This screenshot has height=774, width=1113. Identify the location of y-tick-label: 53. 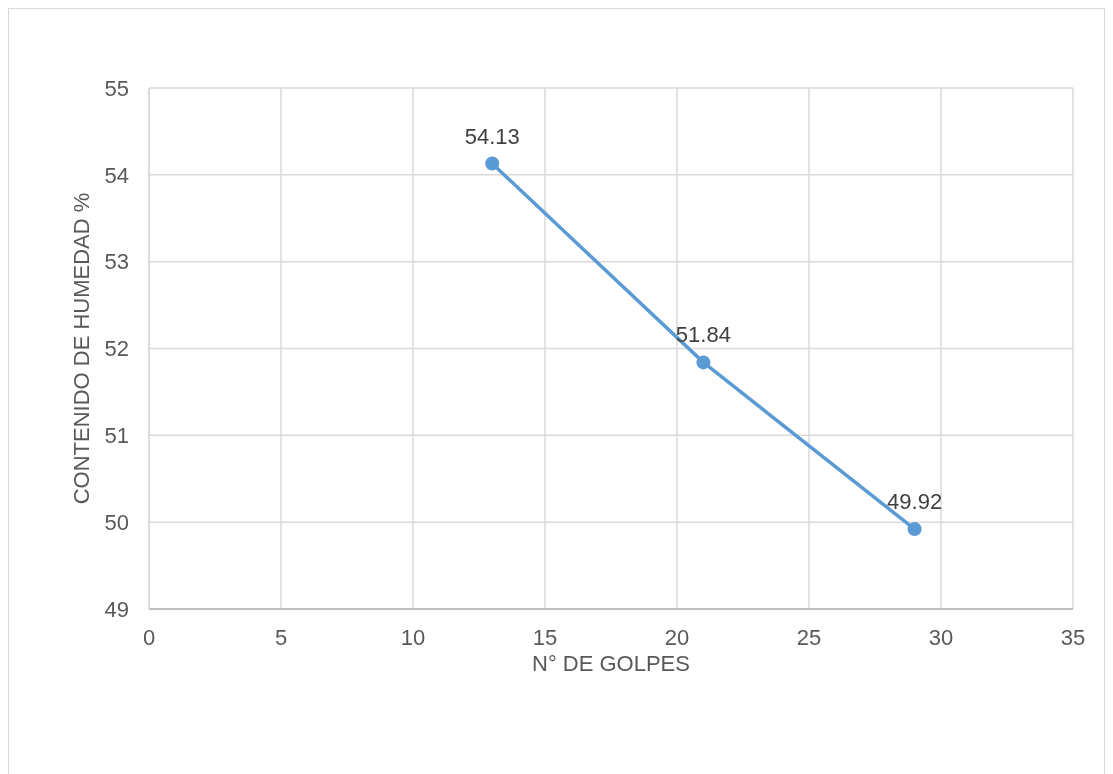
(116, 262).